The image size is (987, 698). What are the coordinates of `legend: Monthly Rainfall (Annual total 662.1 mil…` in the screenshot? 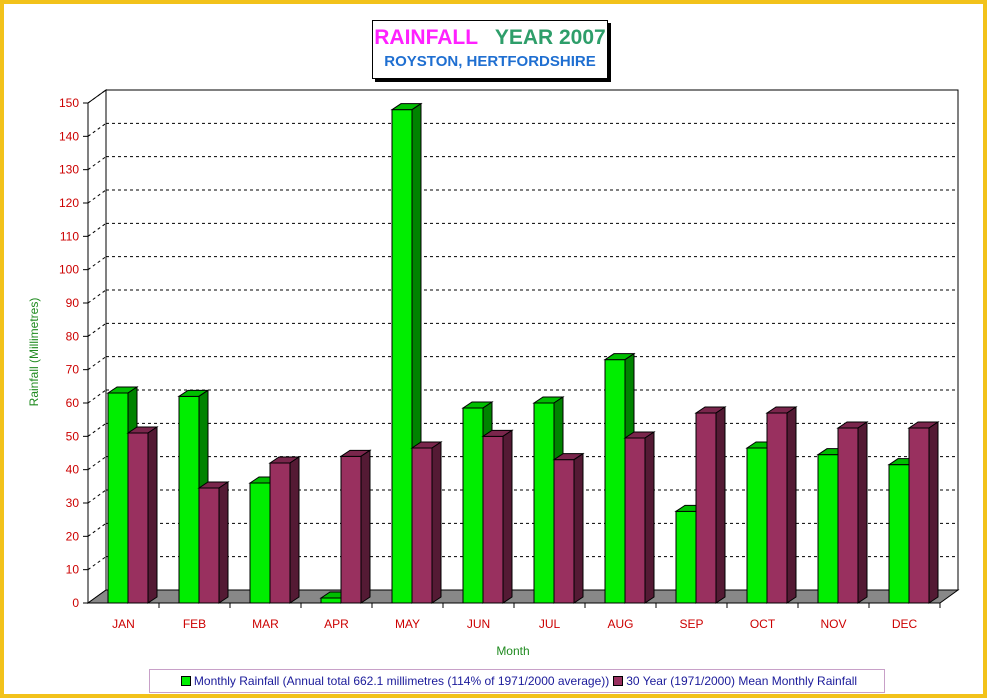 It's located at (517, 681).